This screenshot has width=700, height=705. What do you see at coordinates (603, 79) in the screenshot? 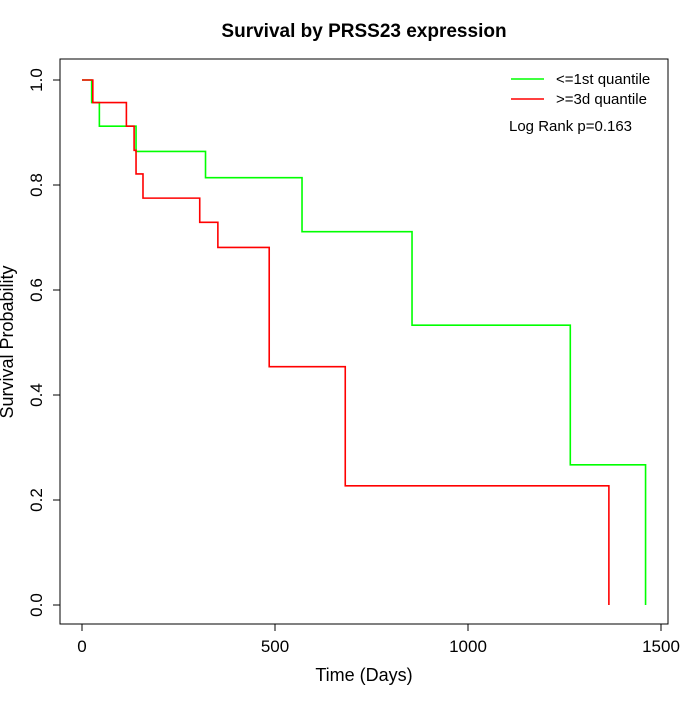
I see `legend-label: <=1st quantile` at bounding box center [603, 79].